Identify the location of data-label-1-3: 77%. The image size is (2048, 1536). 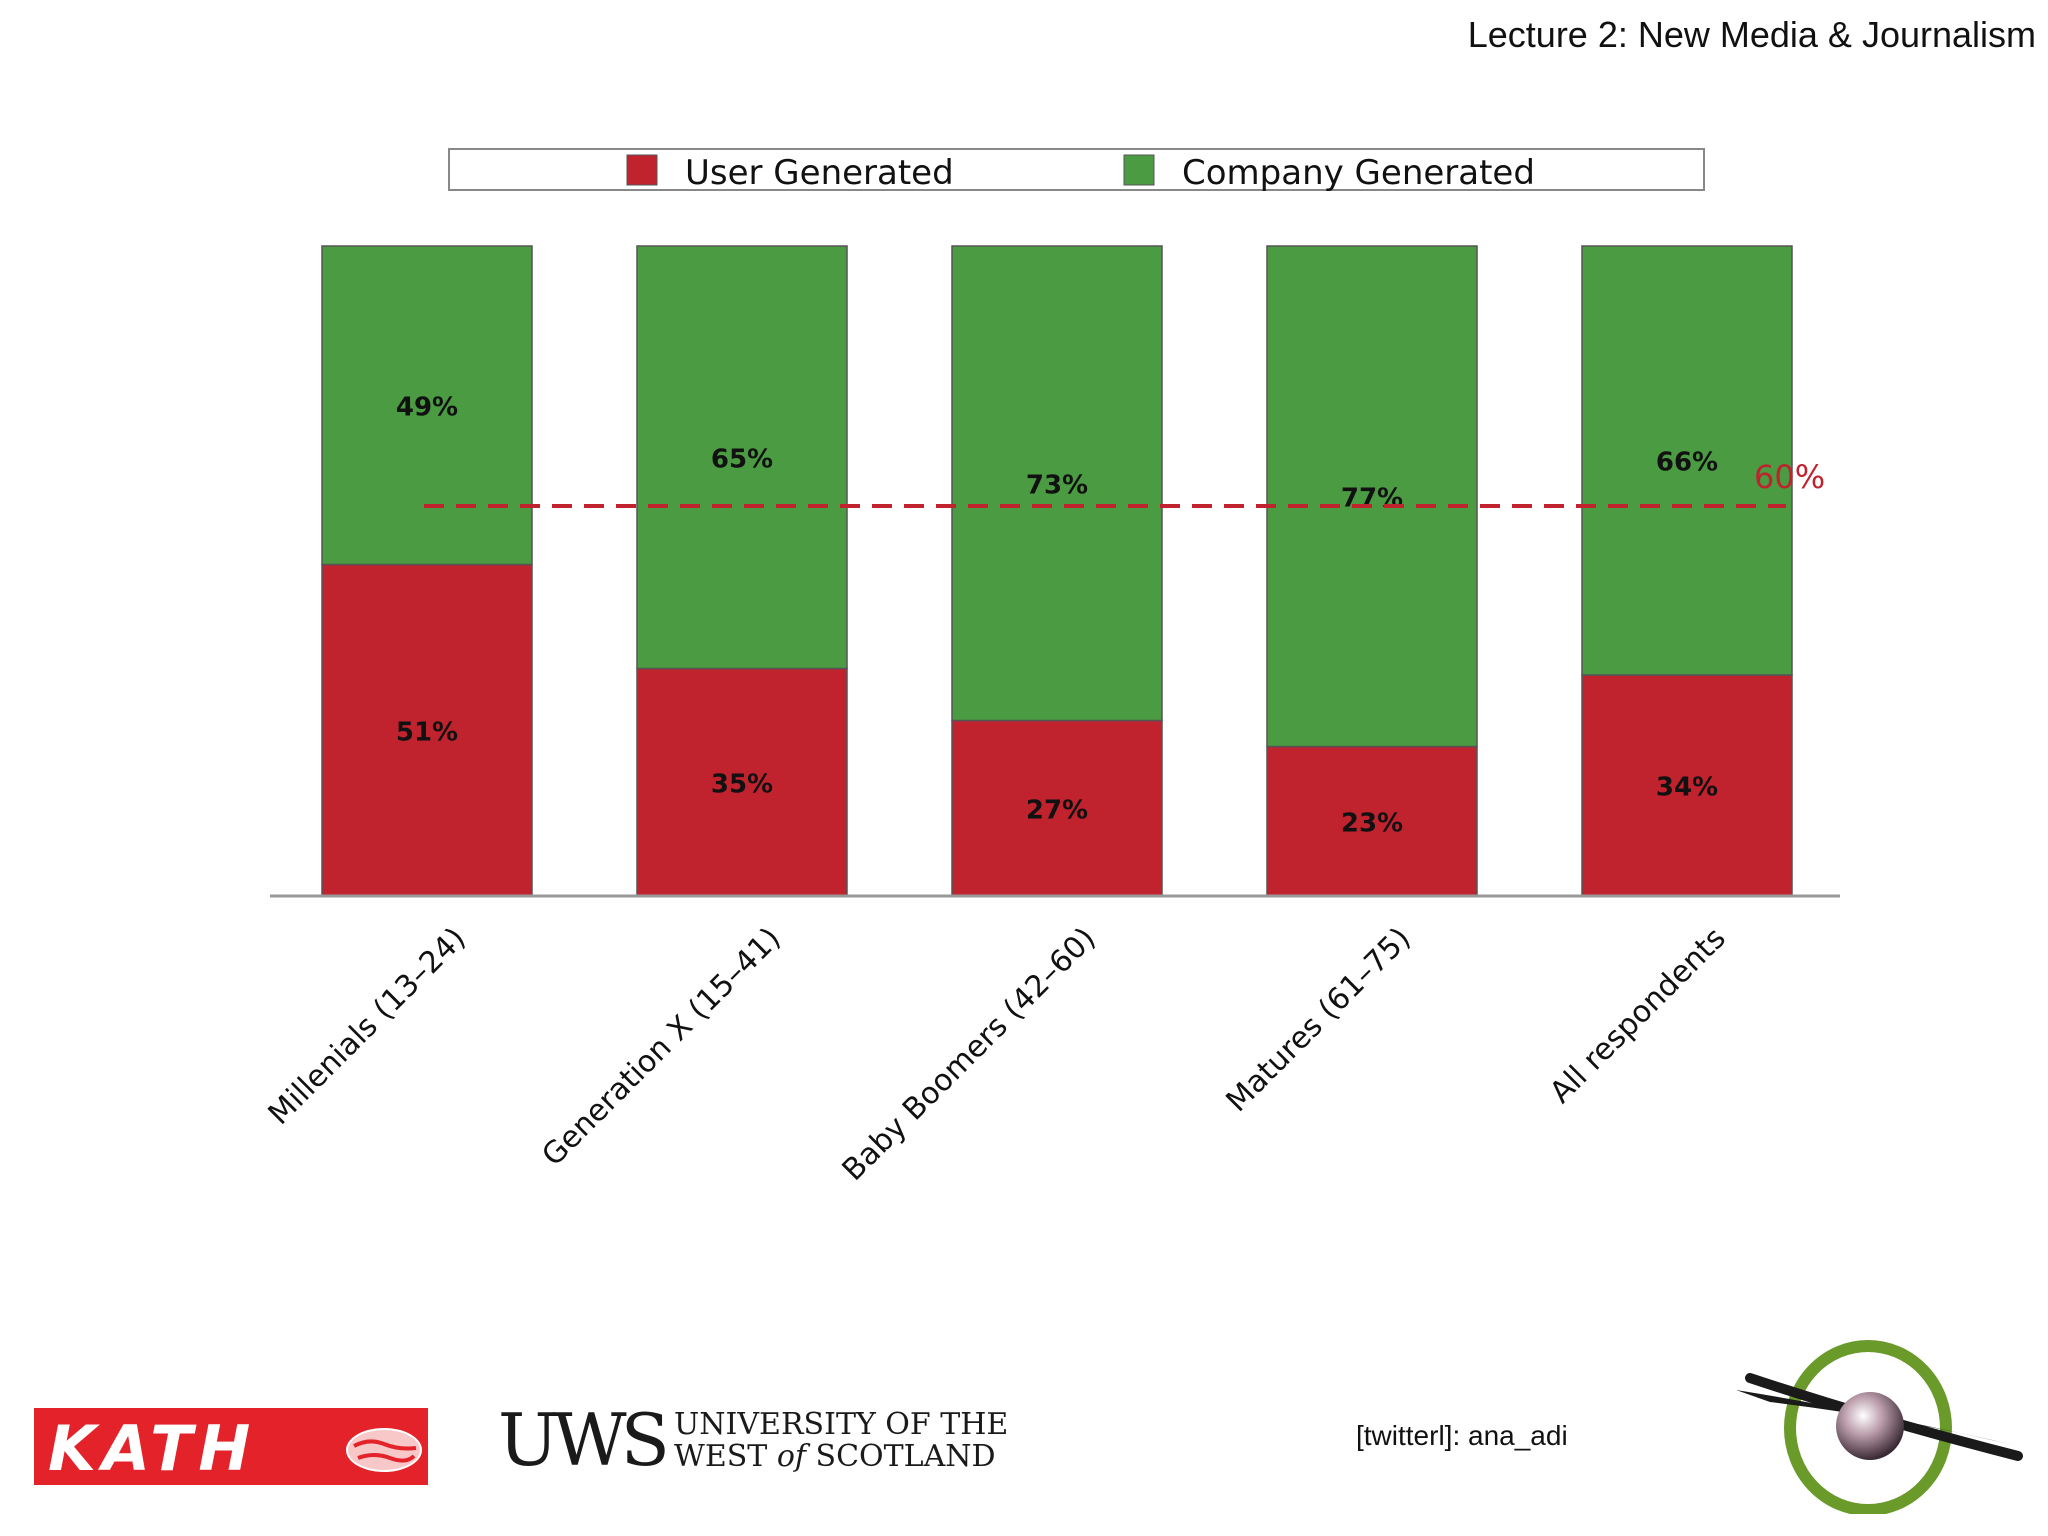
(1372, 498).